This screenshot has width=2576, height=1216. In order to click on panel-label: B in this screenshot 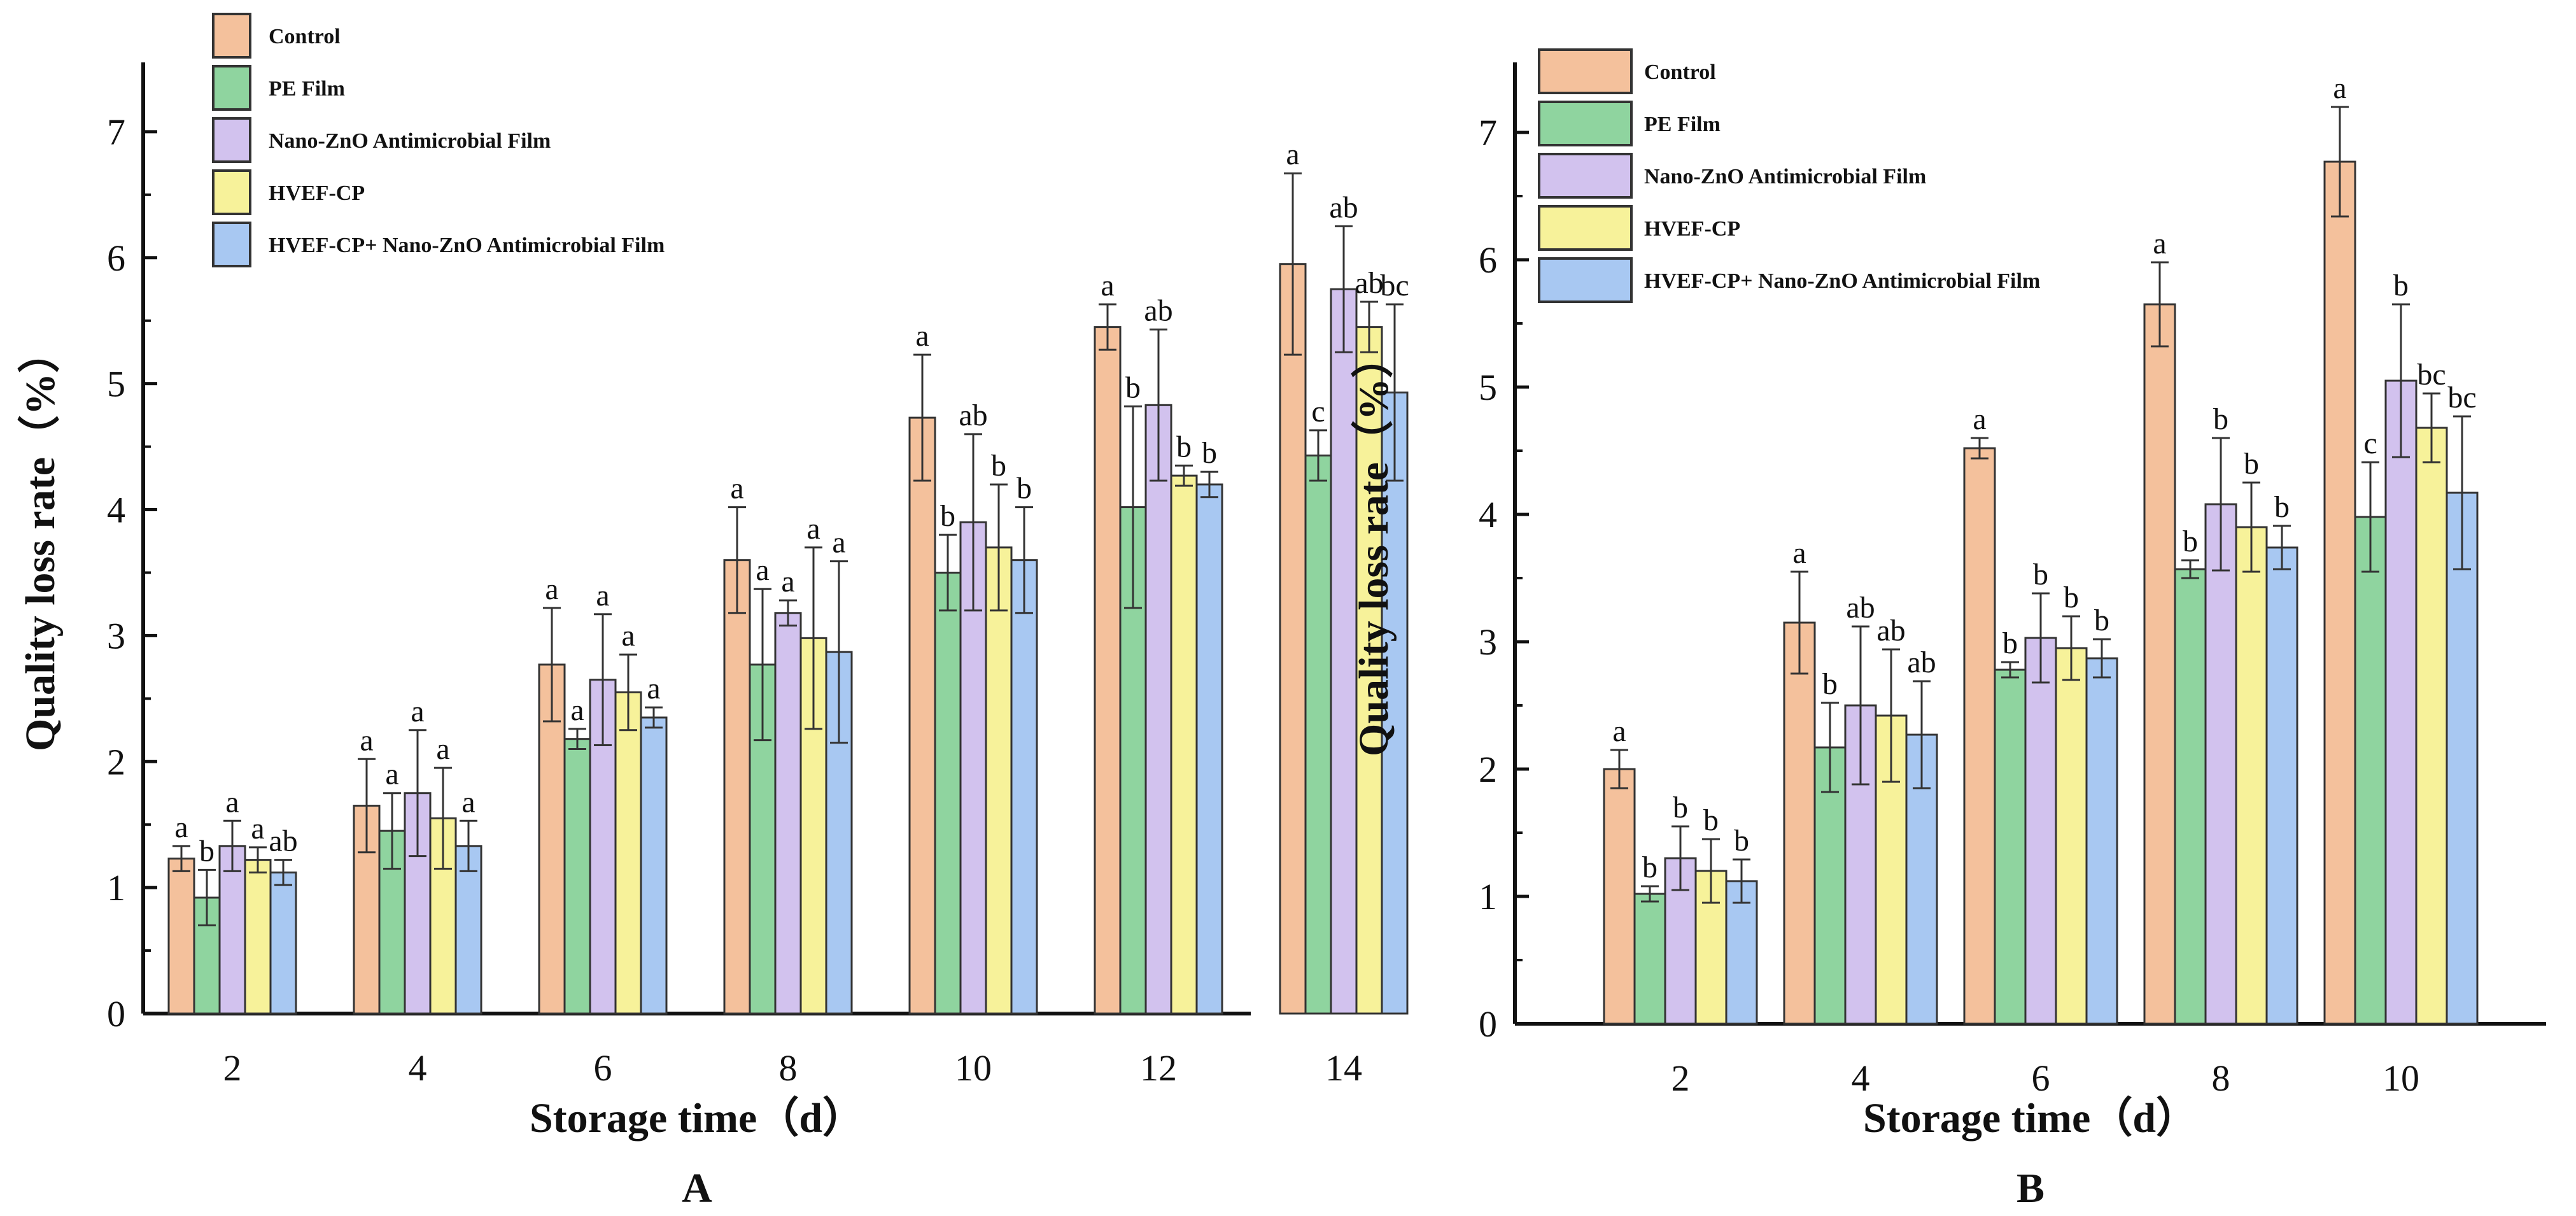, I will do `click(2031, 1188)`.